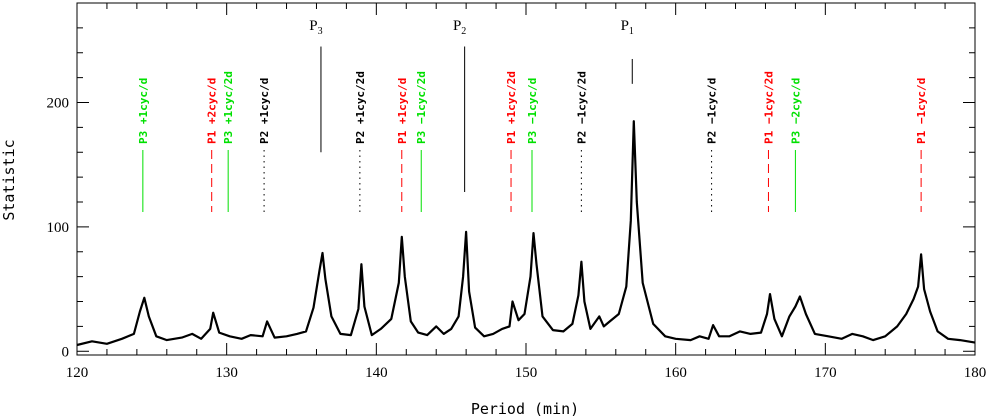 The image size is (993, 419). Describe the element at coordinates (402, 145) in the screenshot. I see `annotation: P1 +1cyc/d` at that location.